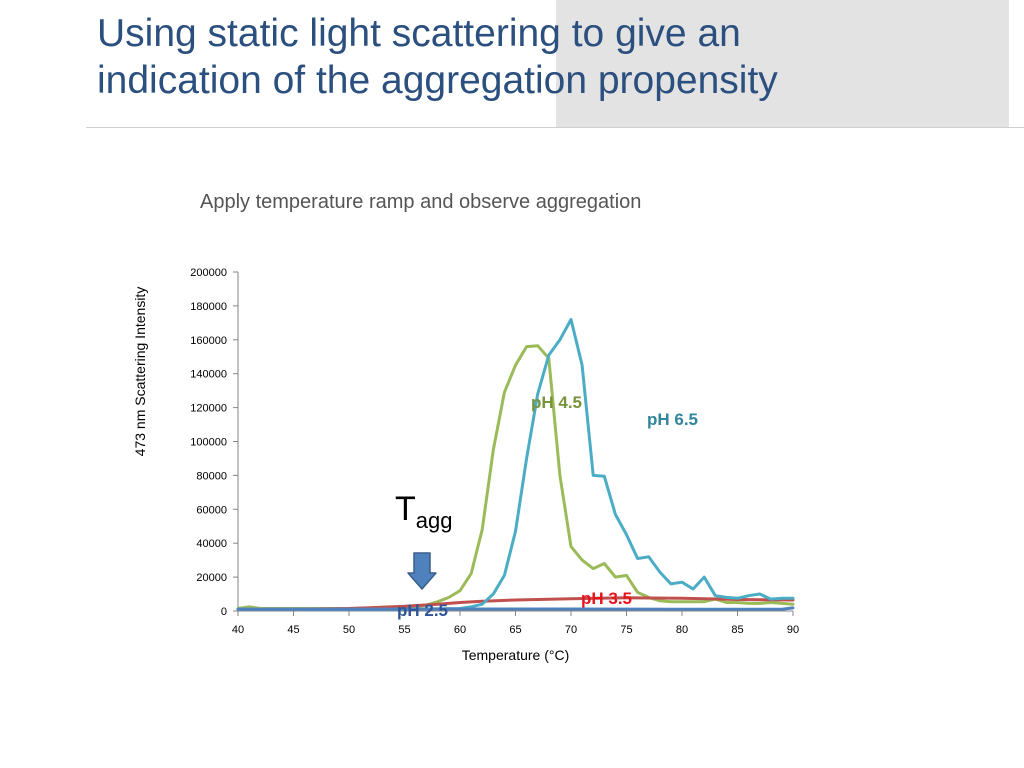 Image resolution: width=1024 pixels, height=768 pixels. Describe the element at coordinates (211, 476) in the screenshot. I see `y-tick-label: 80000` at that location.